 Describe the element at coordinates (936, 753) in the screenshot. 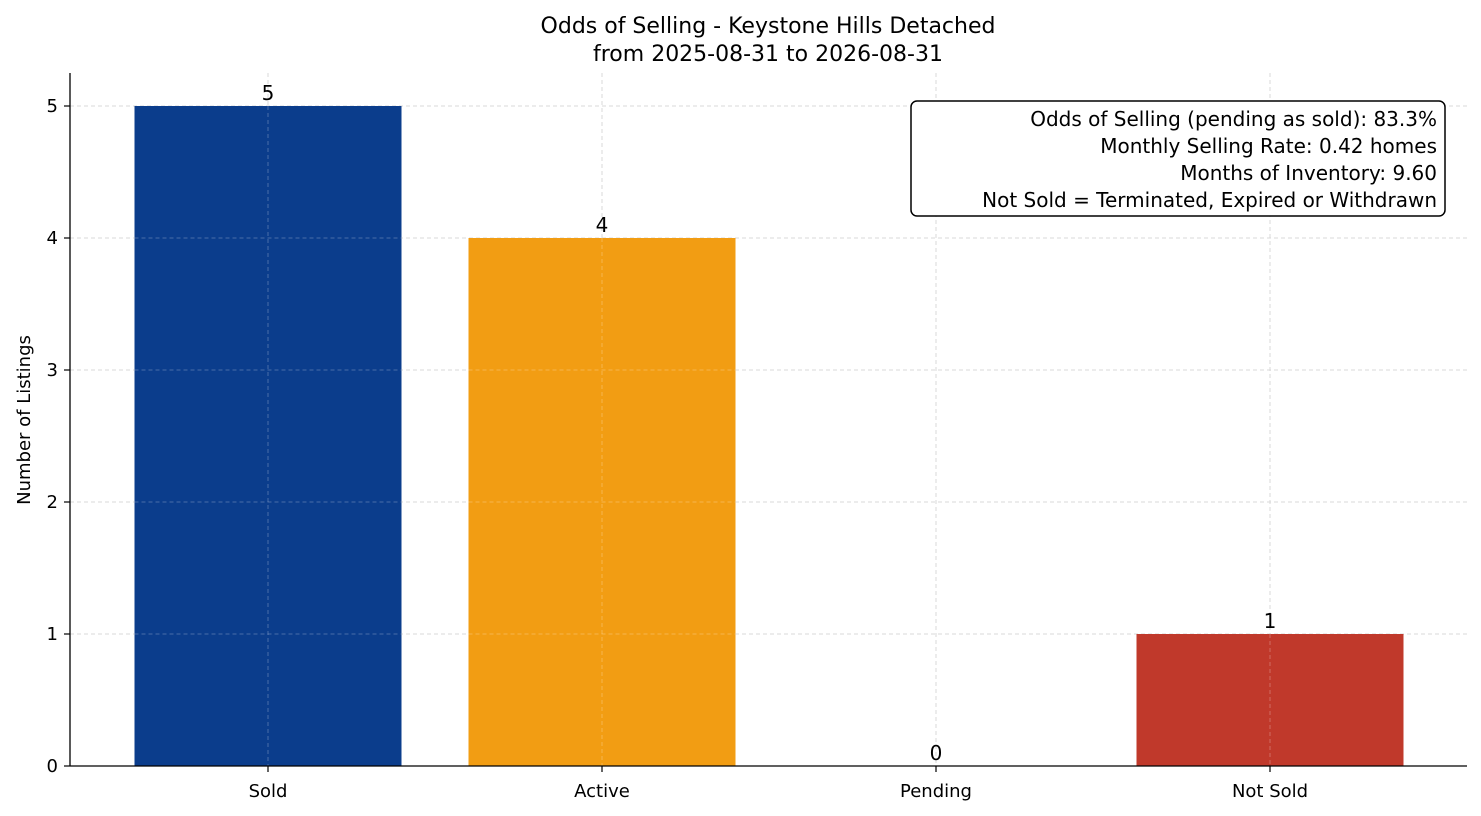

I see `data-label: 0` at that location.